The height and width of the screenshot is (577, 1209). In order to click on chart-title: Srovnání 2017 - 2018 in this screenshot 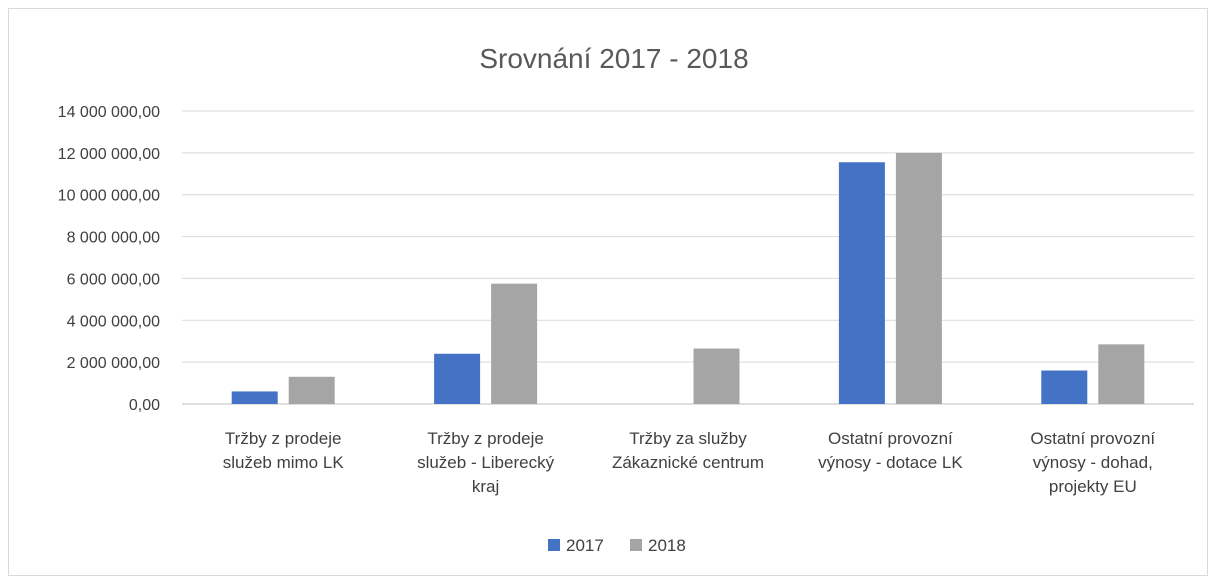, I will do `click(613, 58)`.